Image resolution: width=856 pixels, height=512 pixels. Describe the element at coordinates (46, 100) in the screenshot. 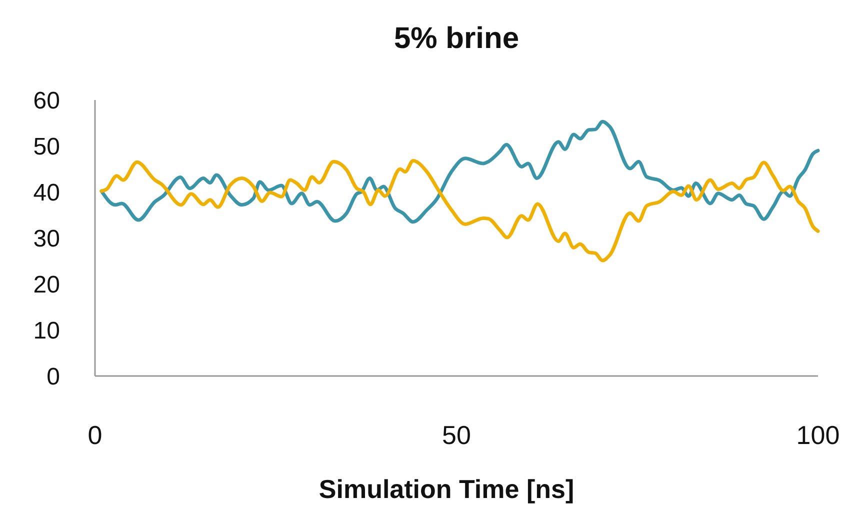

I see `y-tick-label: 60` at that location.